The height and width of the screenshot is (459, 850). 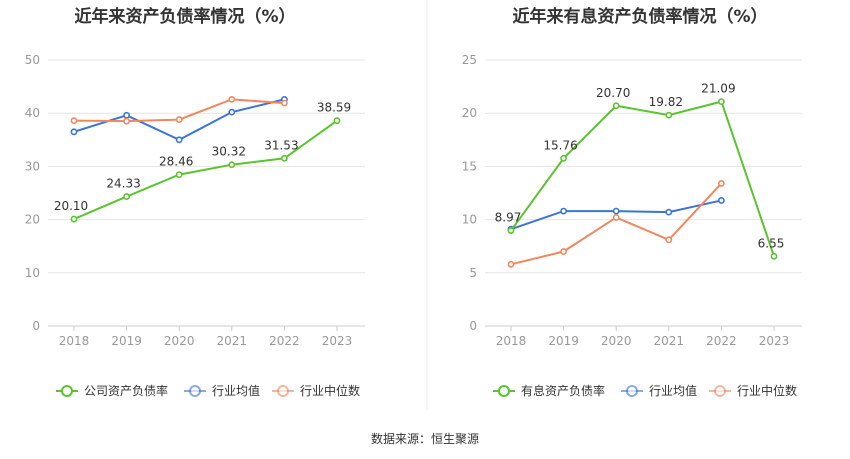 I want to click on data-label: 8.97, so click(x=508, y=218).